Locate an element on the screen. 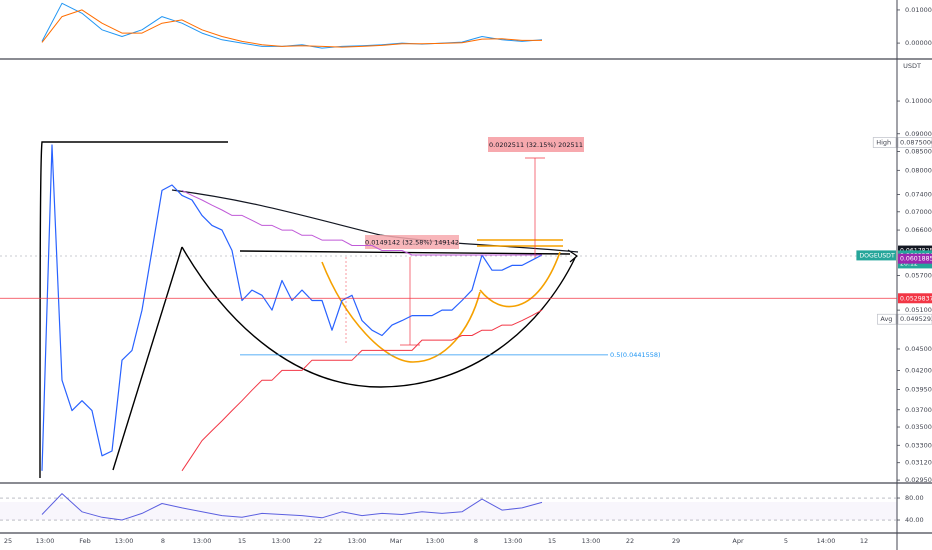  handle-curve-orange is located at coordinates (520, 279).